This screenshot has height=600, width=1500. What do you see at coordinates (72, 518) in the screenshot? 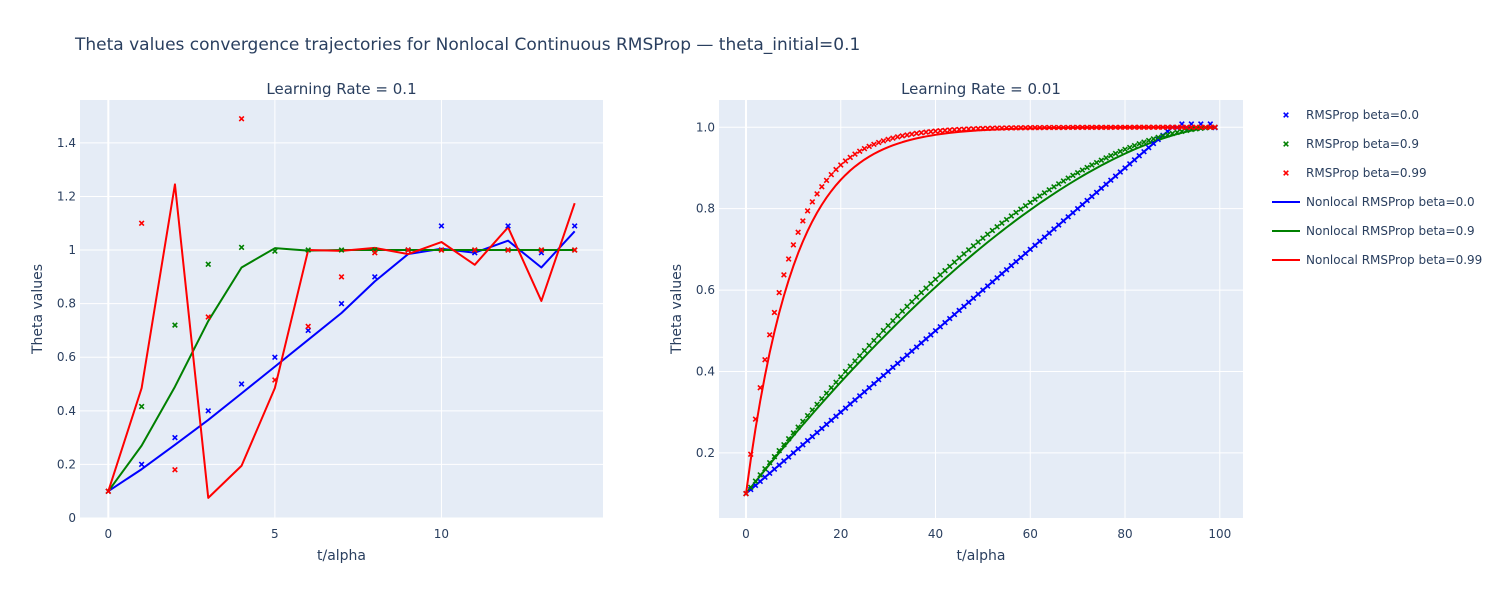
I see `y-tick-label: 0` at bounding box center [72, 518].